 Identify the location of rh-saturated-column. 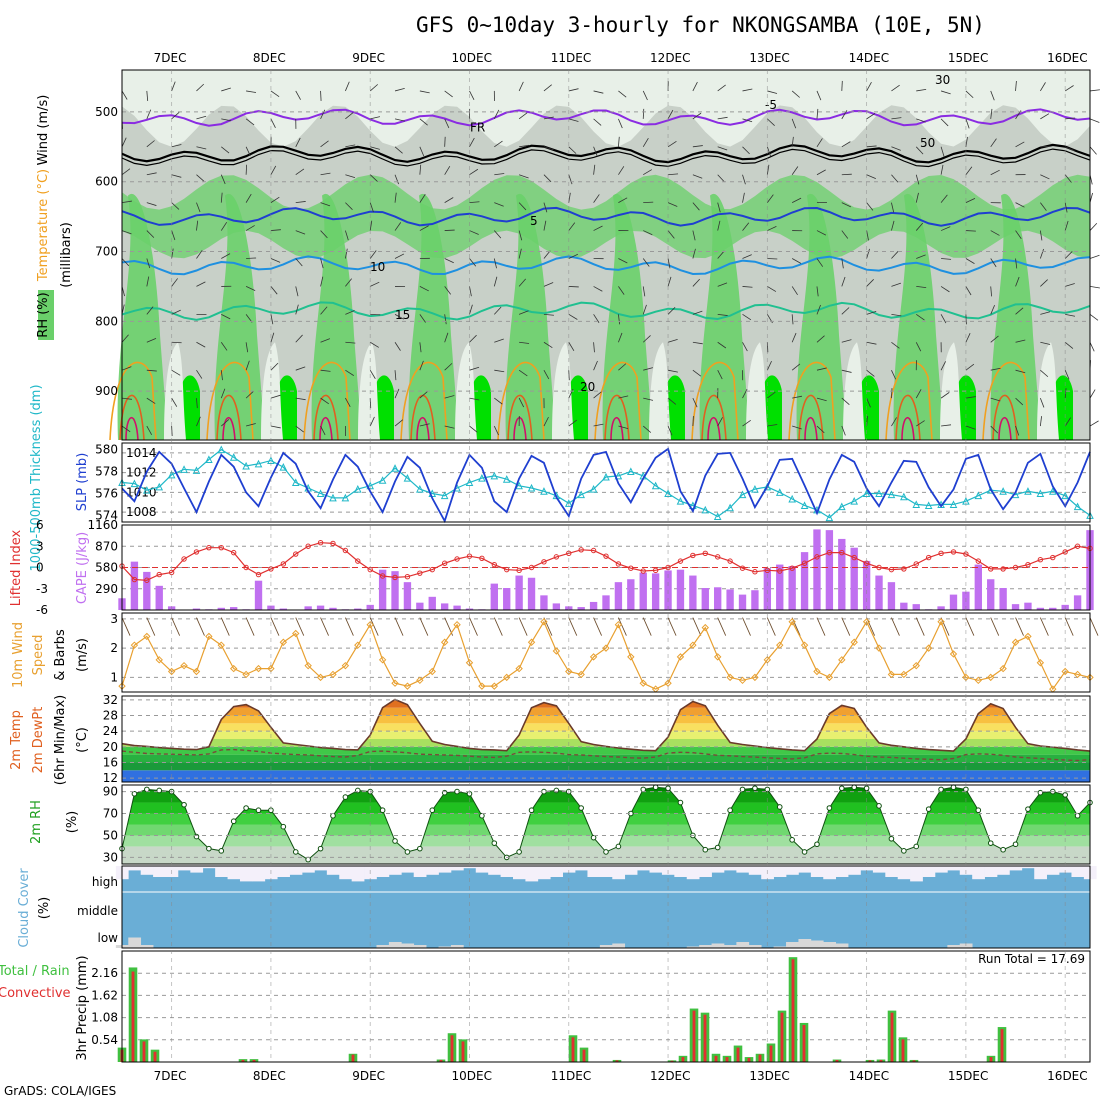
(675, 407).